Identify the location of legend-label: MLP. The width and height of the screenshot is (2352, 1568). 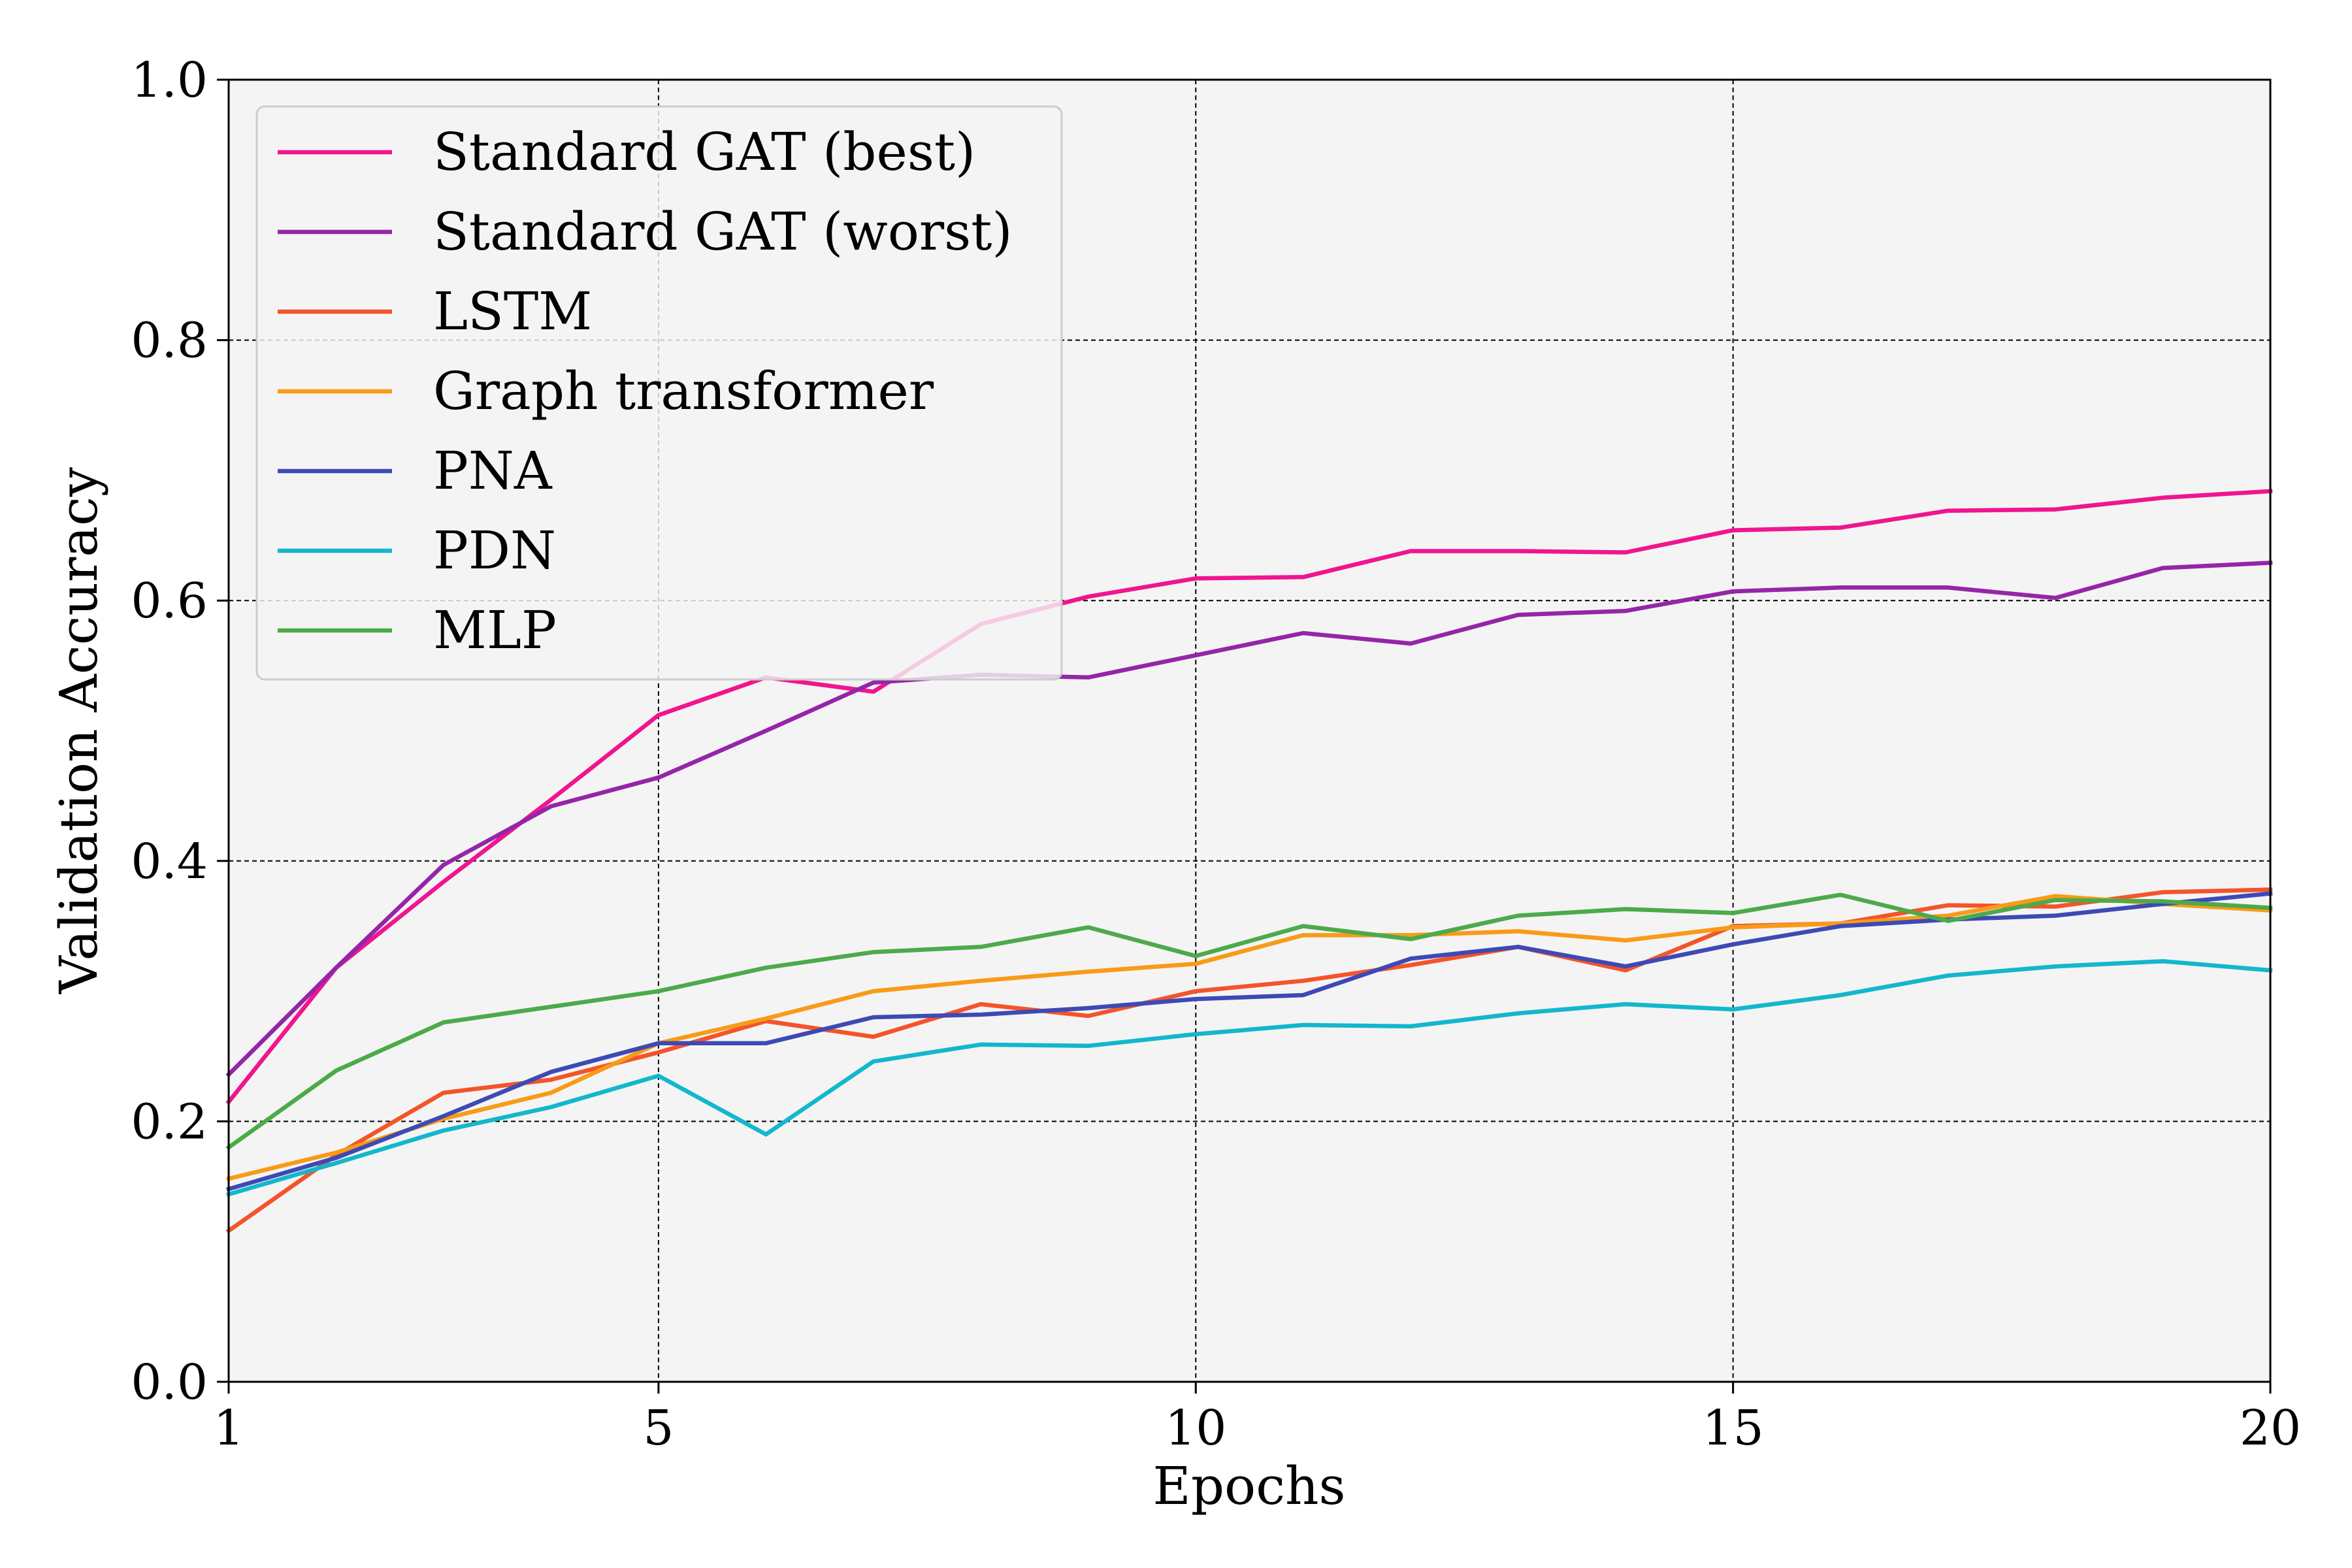
(495, 630).